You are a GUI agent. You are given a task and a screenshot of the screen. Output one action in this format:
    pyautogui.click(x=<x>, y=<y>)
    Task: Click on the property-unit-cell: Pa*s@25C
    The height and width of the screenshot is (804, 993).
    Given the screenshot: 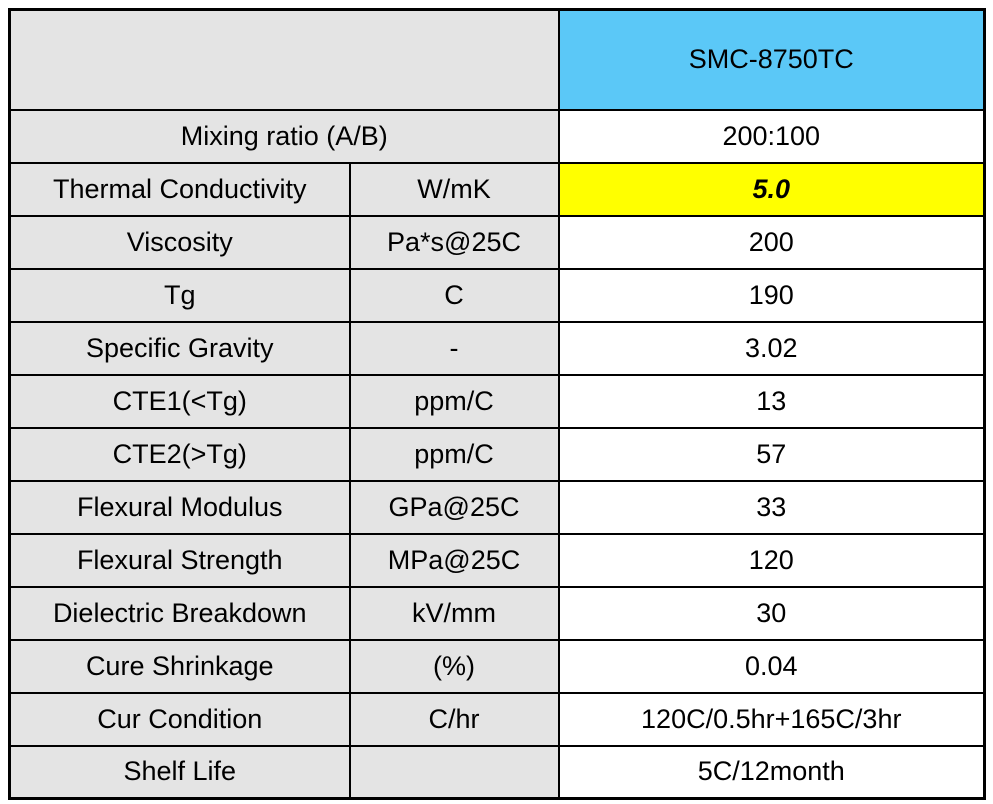 What is the action you would take?
    pyautogui.click(x=454, y=242)
    